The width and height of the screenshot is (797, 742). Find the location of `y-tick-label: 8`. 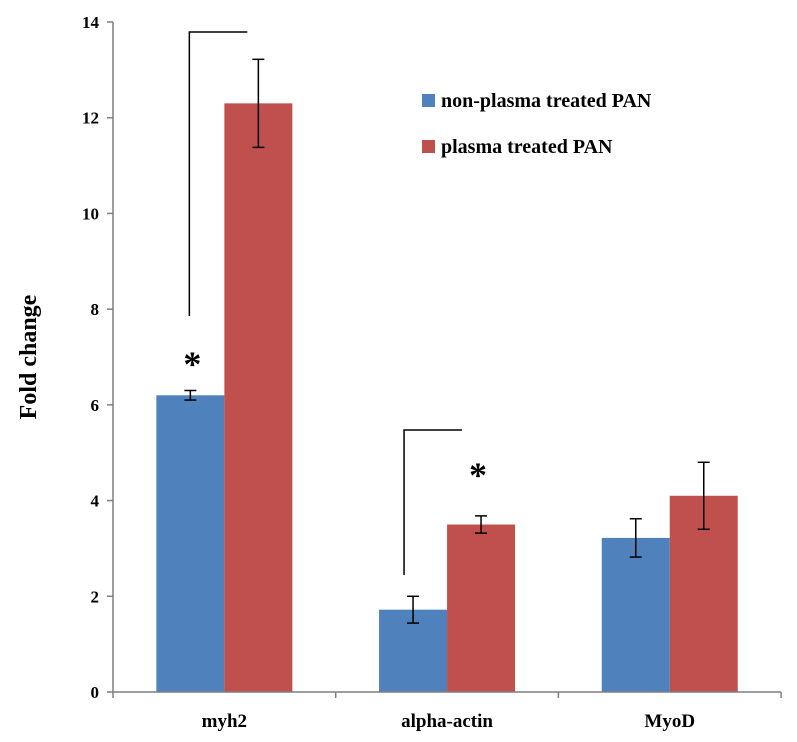

y-tick-label: 8 is located at coordinates (95, 309).